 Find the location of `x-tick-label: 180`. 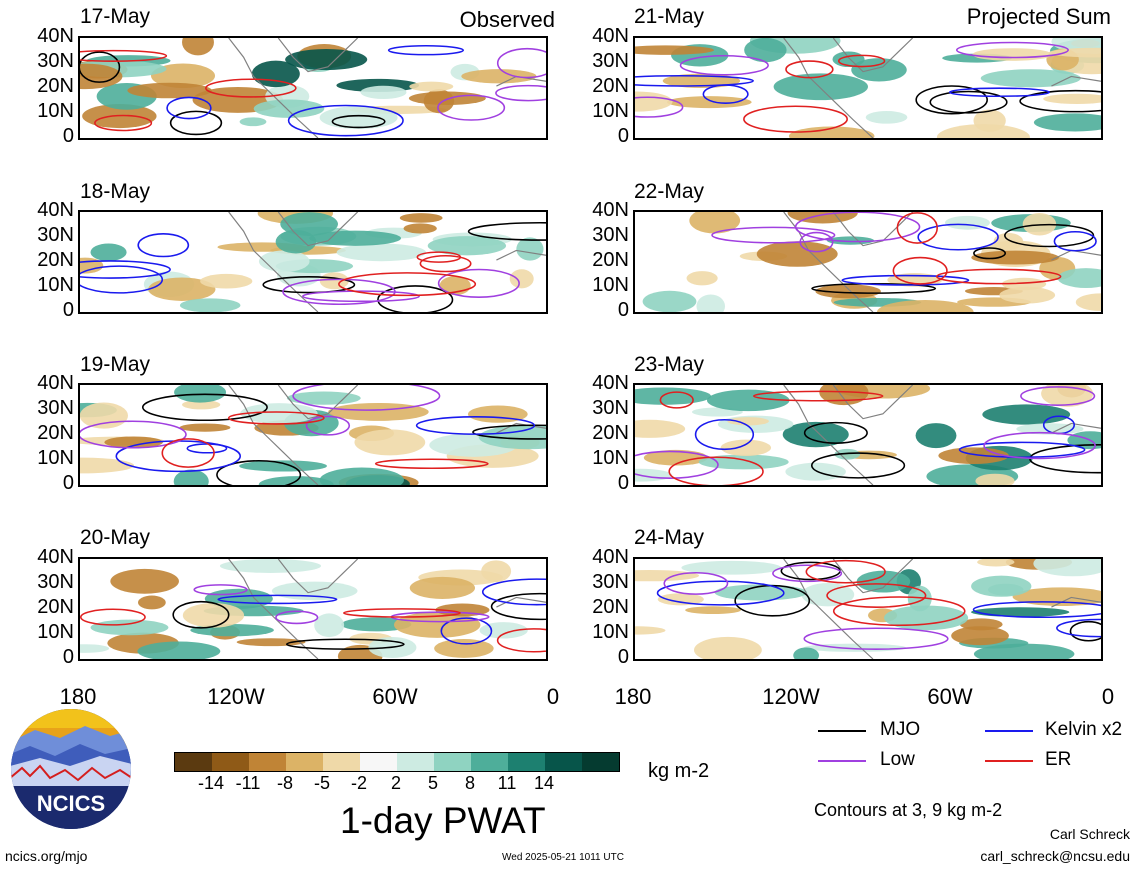

x-tick-label: 180 is located at coordinates (78, 696).